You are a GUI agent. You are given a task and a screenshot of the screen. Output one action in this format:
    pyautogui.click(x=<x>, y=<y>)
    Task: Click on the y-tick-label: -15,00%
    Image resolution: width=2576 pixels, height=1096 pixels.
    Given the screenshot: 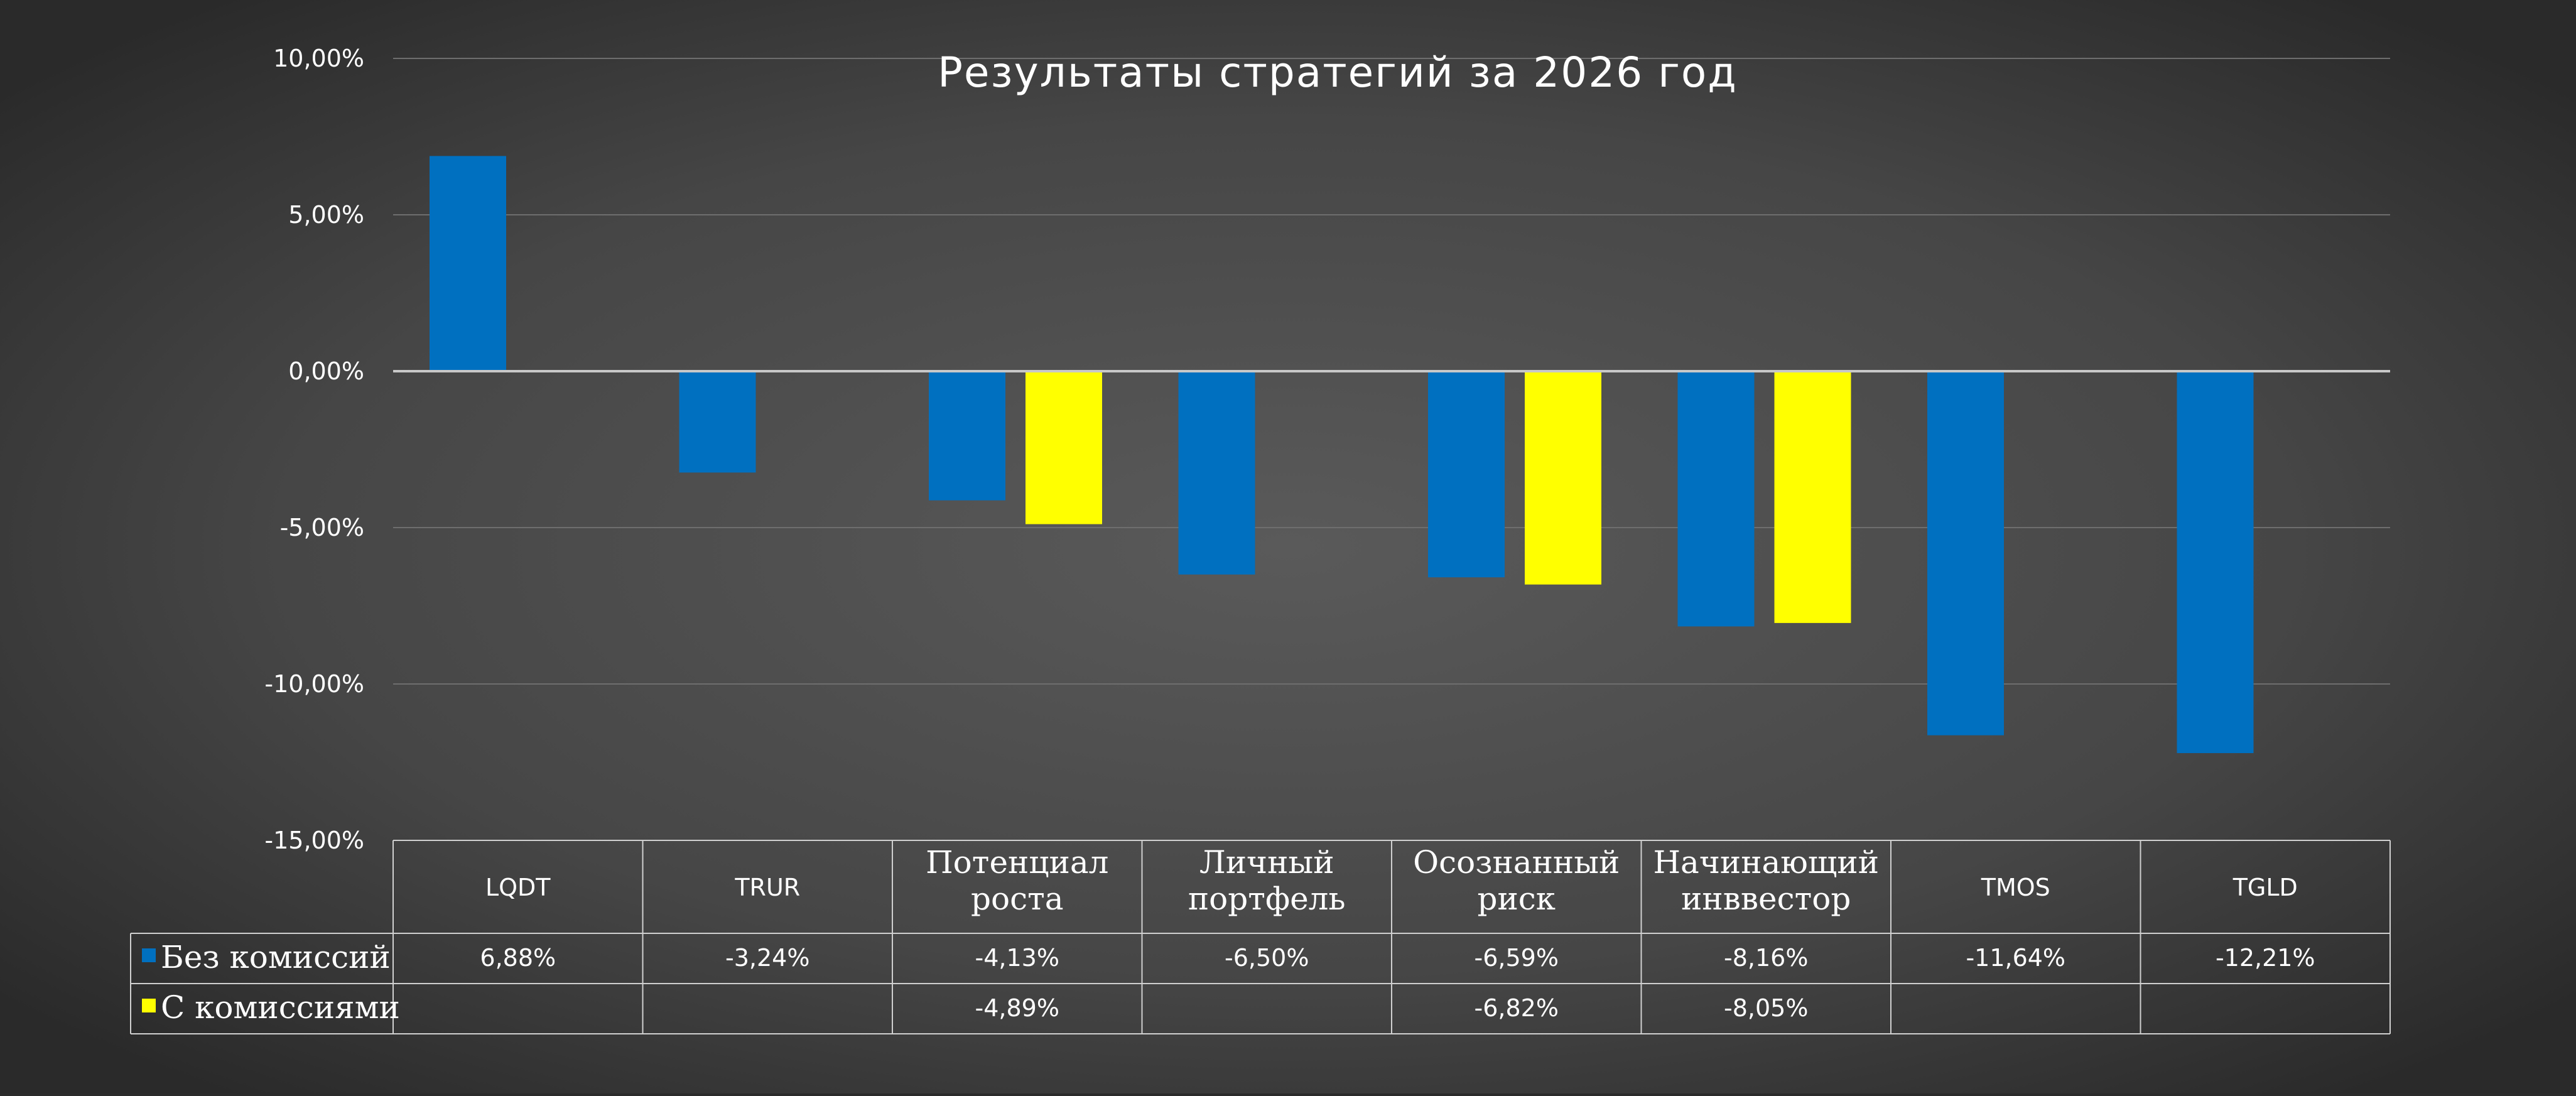 What is the action you would take?
    pyautogui.click(x=314, y=841)
    